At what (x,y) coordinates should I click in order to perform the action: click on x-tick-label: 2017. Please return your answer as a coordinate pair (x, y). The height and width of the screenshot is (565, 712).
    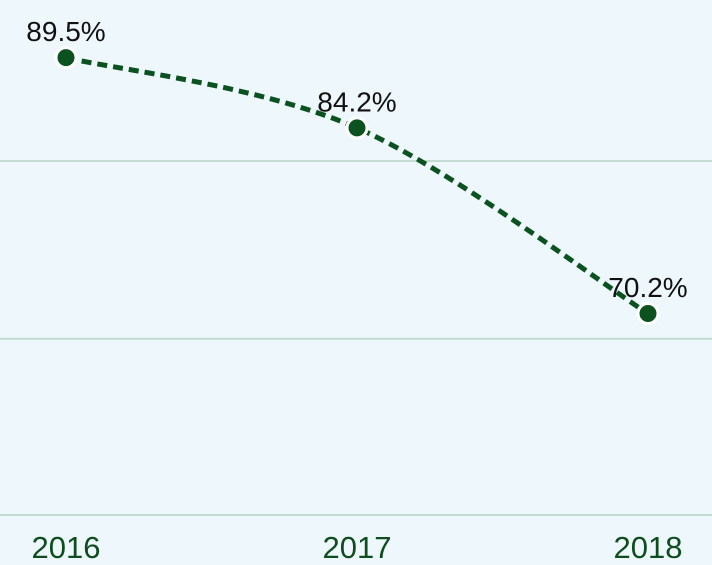
    Looking at the image, I should click on (357, 547).